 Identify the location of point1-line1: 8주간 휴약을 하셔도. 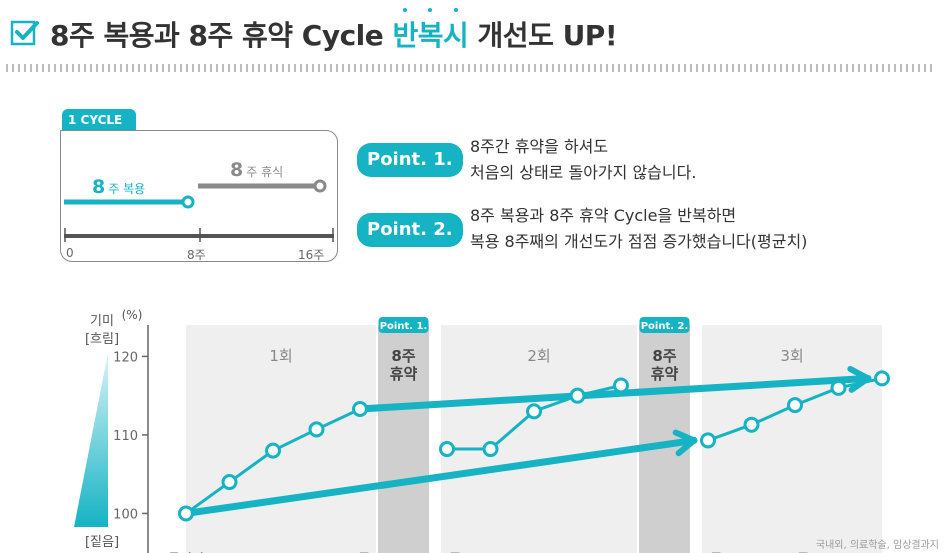
(539, 146).